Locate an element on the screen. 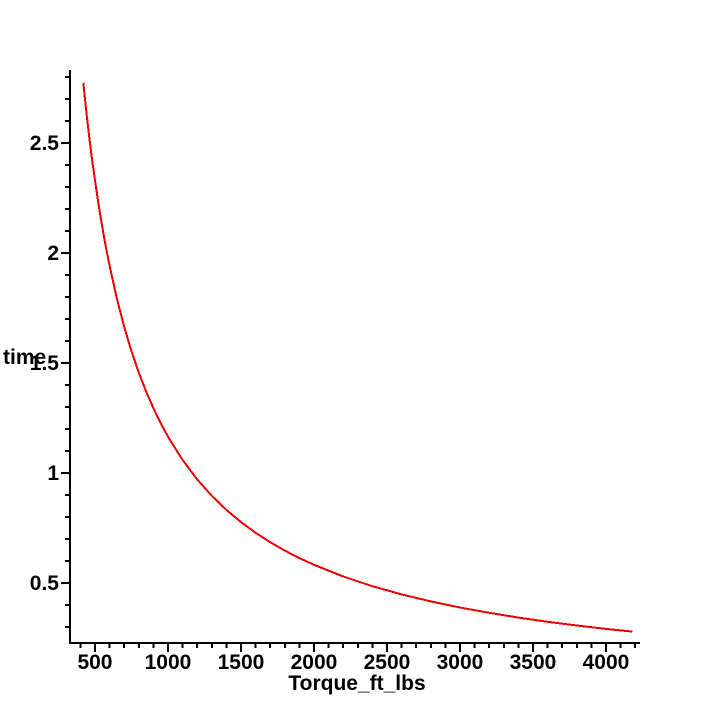 Image resolution: width=716 pixels, height=716 pixels. x-tick-label: 4000 is located at coordinates (606, 662).